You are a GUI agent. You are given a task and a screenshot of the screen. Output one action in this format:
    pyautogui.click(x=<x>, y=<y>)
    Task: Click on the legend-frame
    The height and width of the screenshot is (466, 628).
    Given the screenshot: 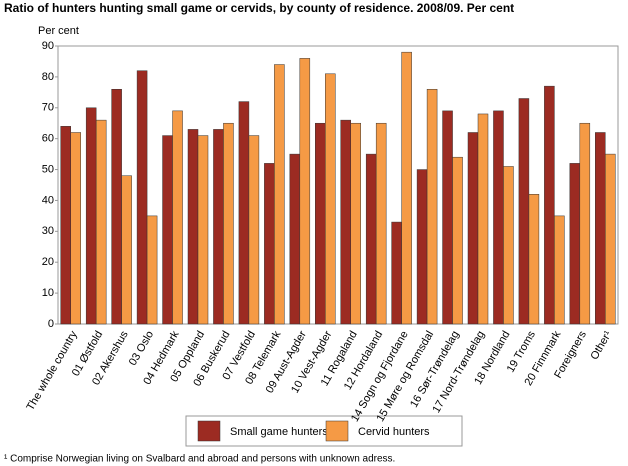 What is the action you would take?
    pyautogui.click(x=324, y=431)
    